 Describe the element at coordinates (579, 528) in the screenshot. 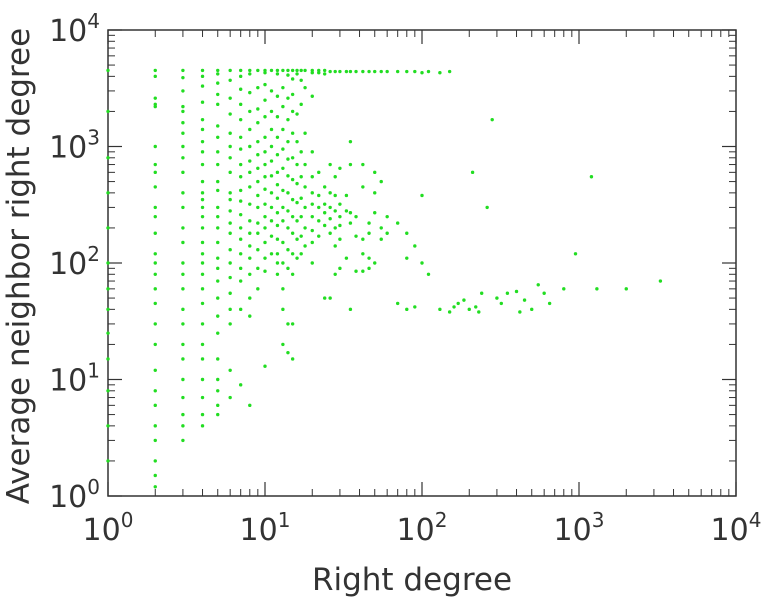

I see `x-tick-label: 10³` at that location.